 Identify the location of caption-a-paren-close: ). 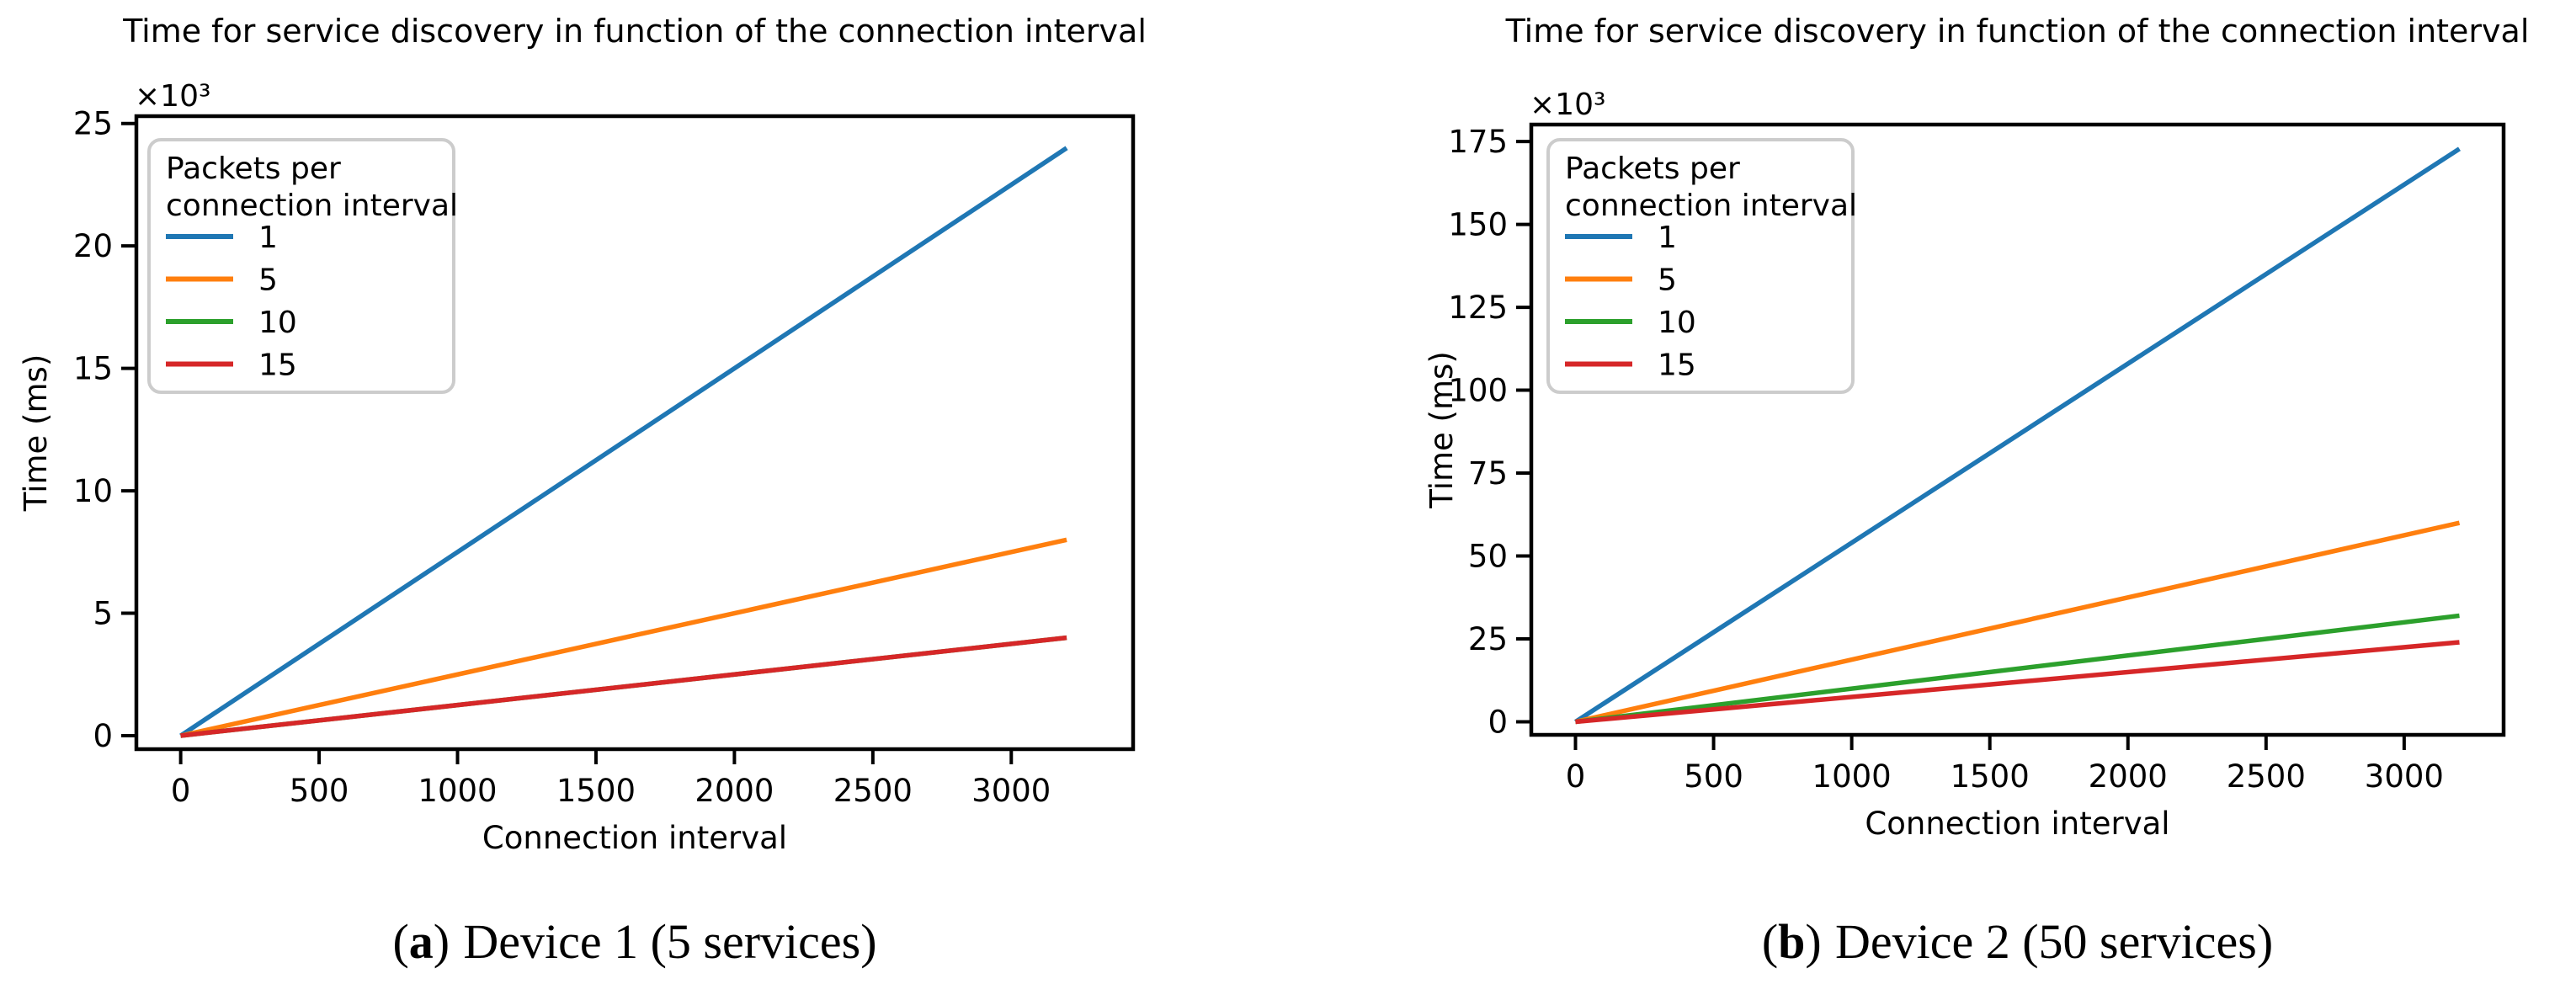
(442, 941).